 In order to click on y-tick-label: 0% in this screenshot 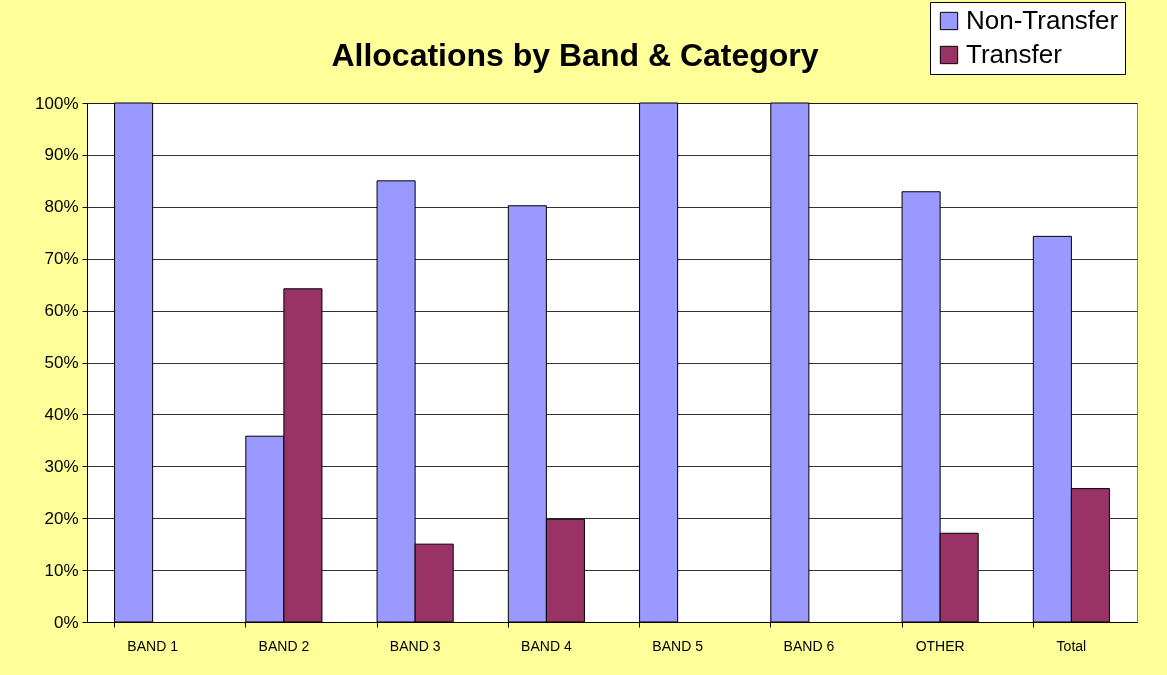, I will do `click(66, 622)`.